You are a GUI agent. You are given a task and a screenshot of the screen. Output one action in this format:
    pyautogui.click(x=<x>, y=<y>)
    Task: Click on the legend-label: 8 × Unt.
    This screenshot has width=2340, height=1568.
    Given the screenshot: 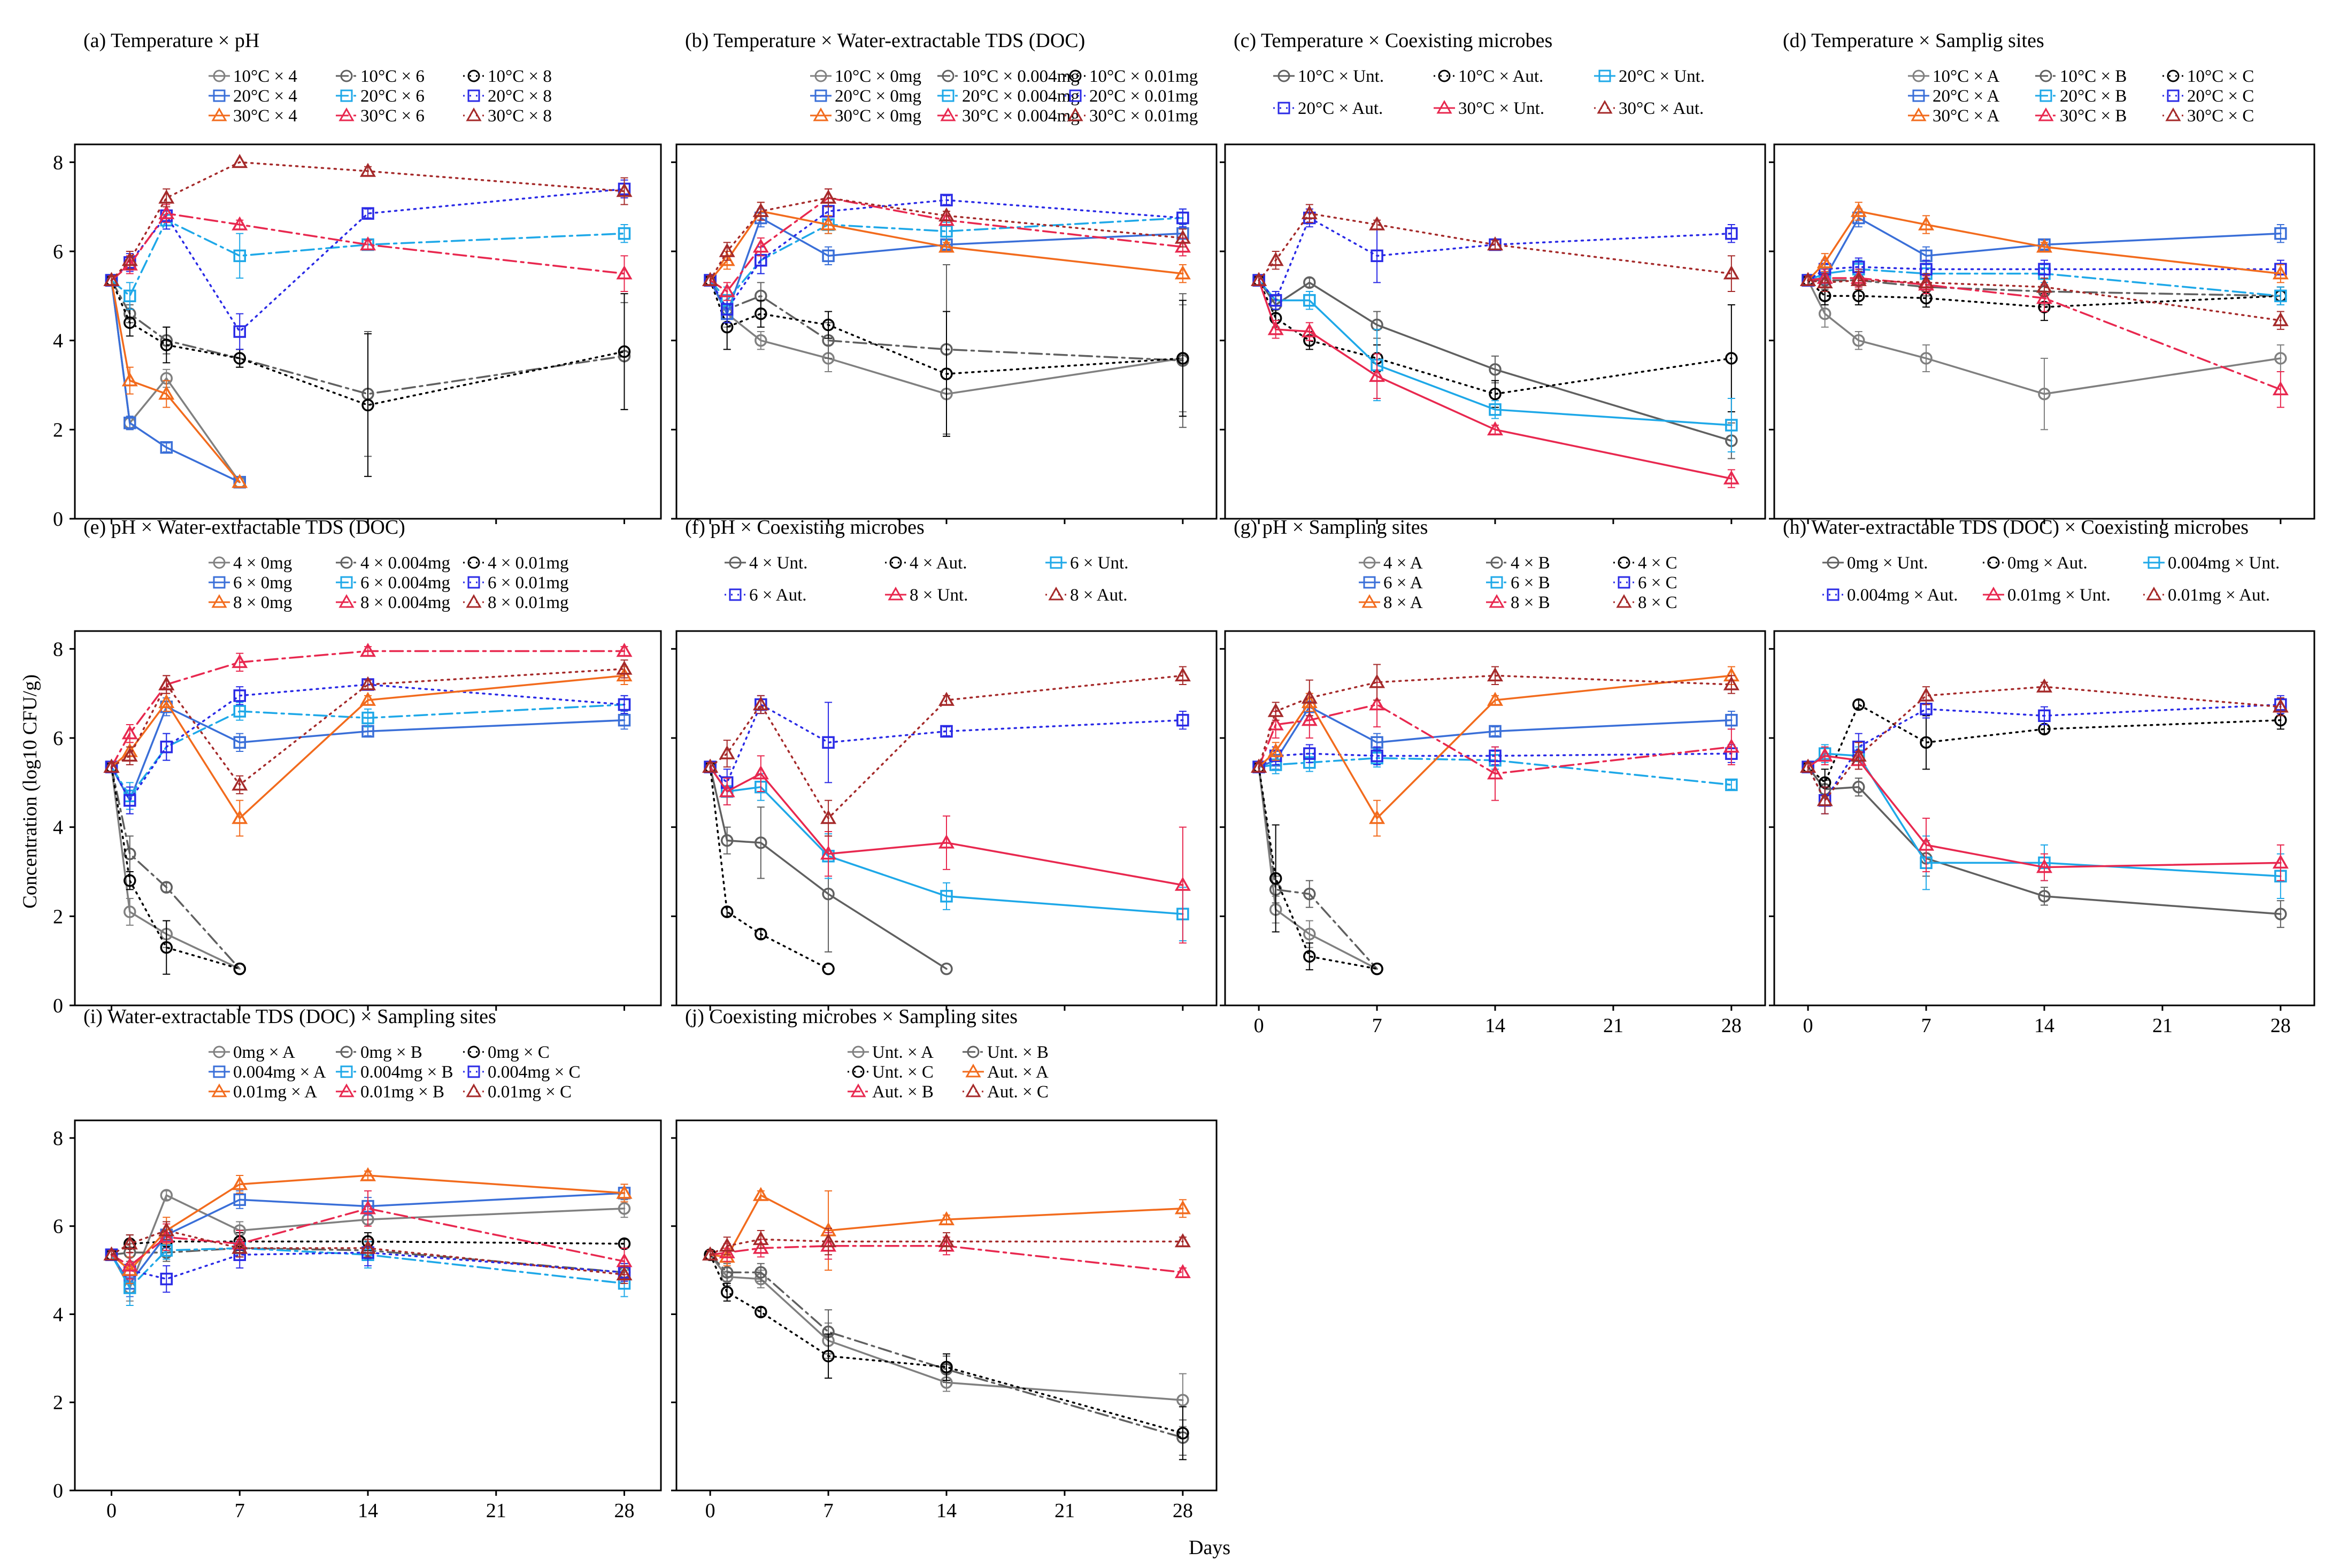 What is the action you would take?
    pyautogui.click(x=939, y=596)
    